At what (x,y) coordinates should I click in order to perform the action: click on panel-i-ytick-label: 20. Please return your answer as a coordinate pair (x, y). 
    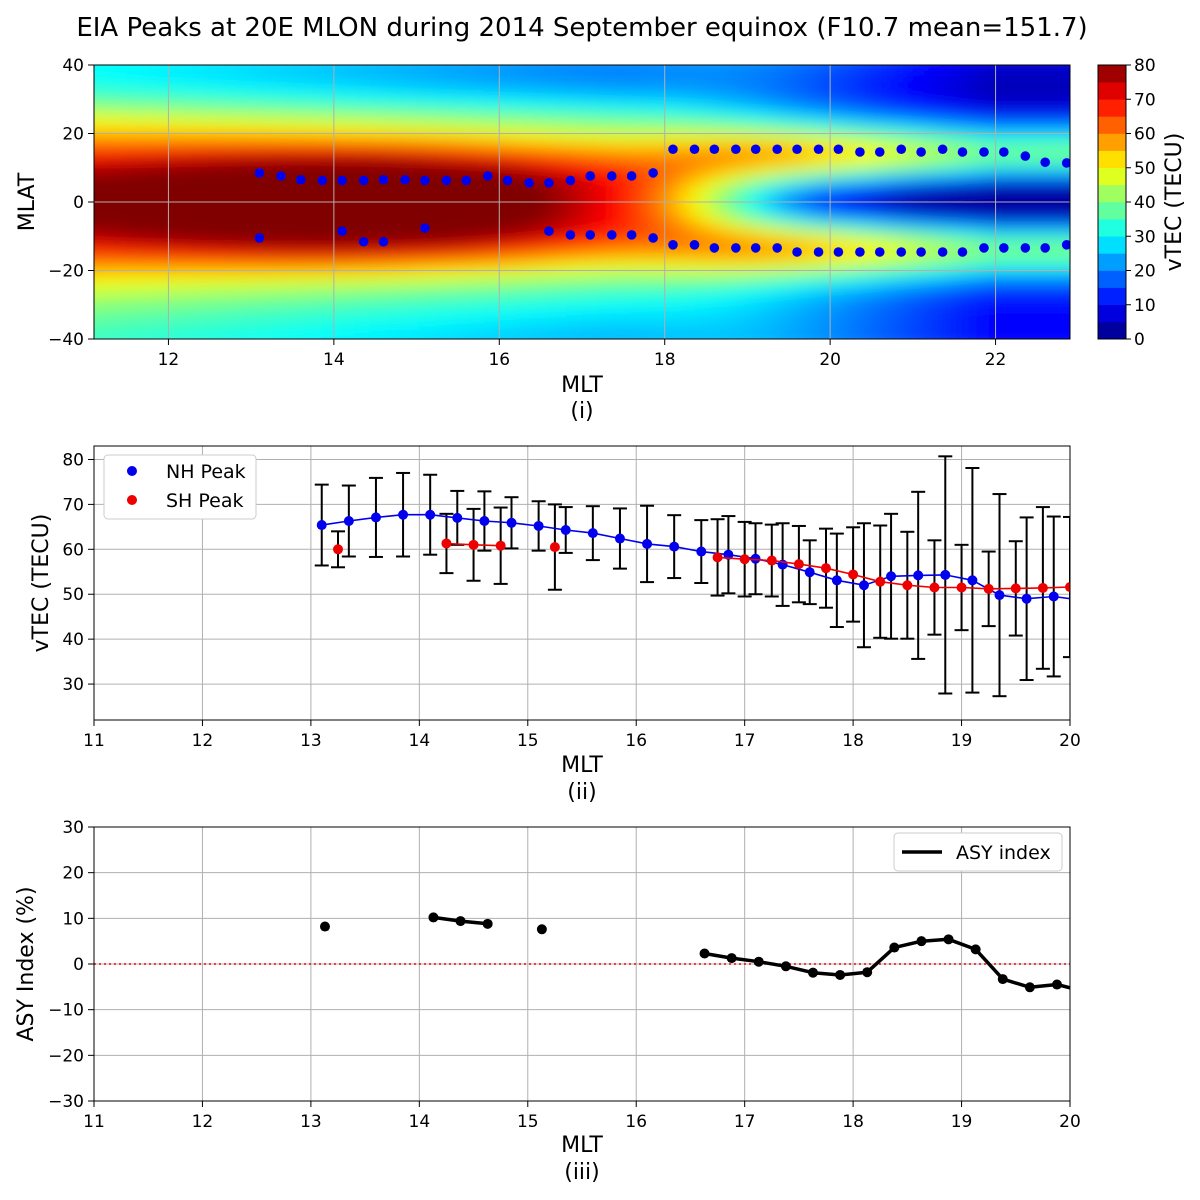
    Looking at the image, I should click on (73, 135).